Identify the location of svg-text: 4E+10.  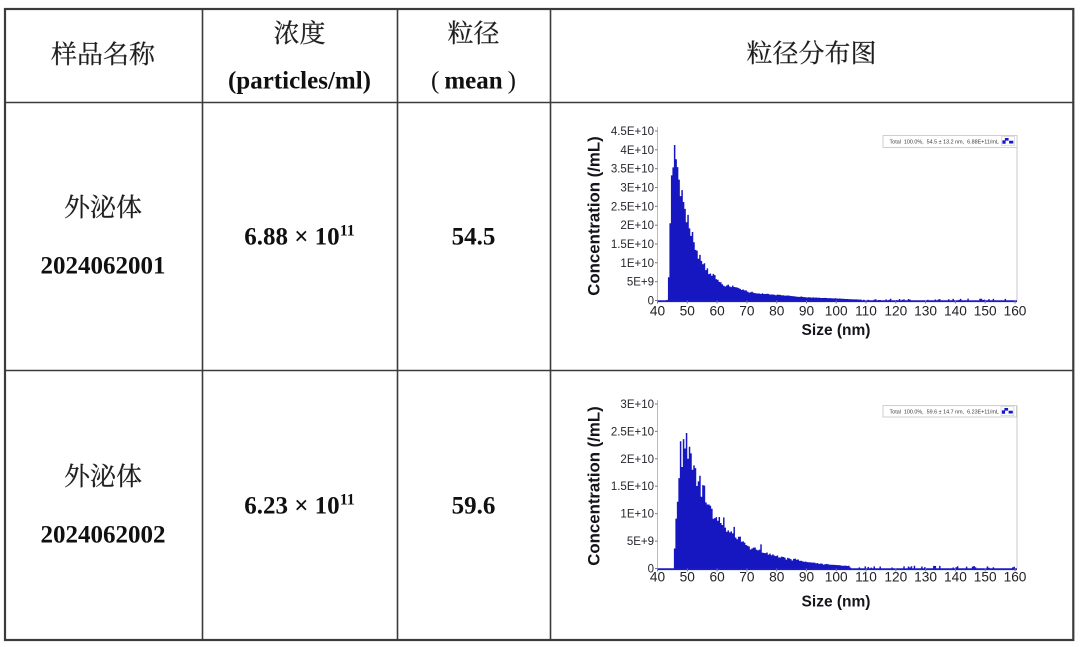
(637, 151).